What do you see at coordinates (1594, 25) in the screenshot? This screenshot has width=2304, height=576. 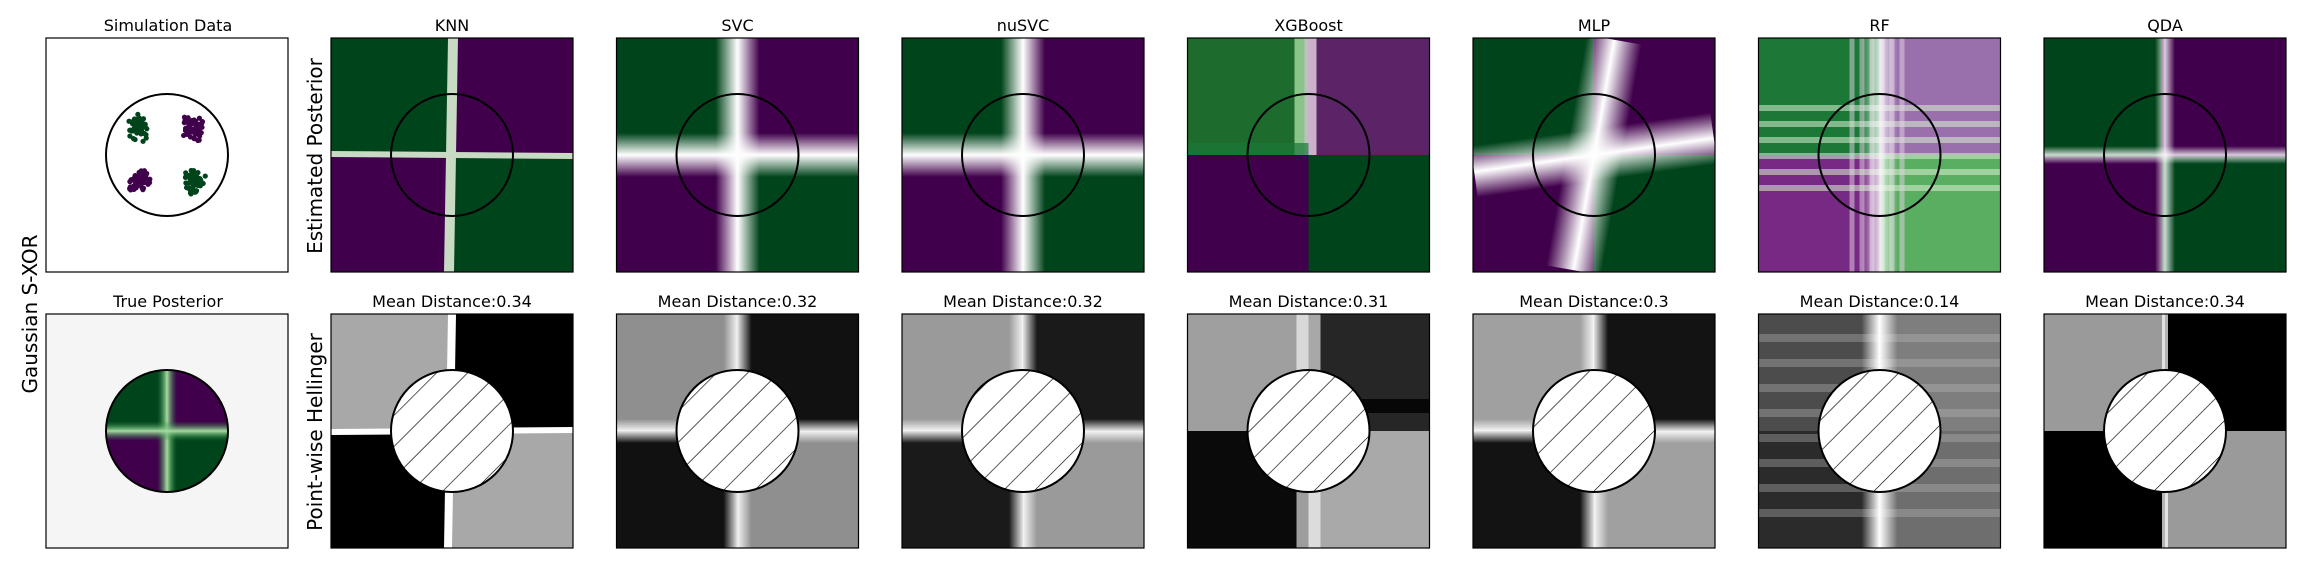 I see `panel-title: MLP` at bounding box center [1594, 25].